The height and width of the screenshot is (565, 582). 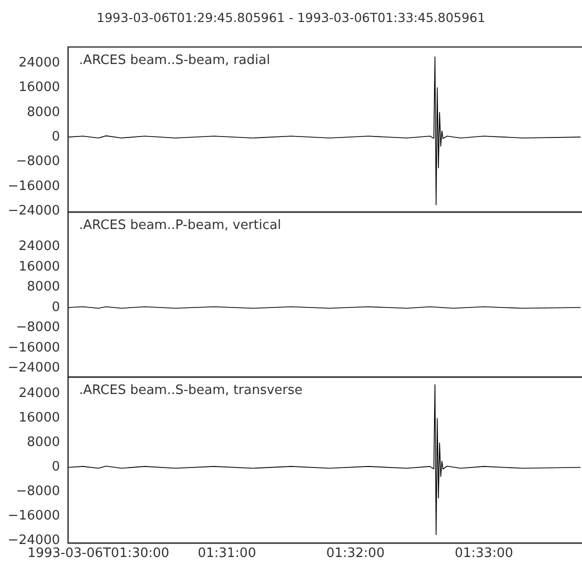 I want to click on x-tick-label: 01:32:00, so click(x=355, y=554).